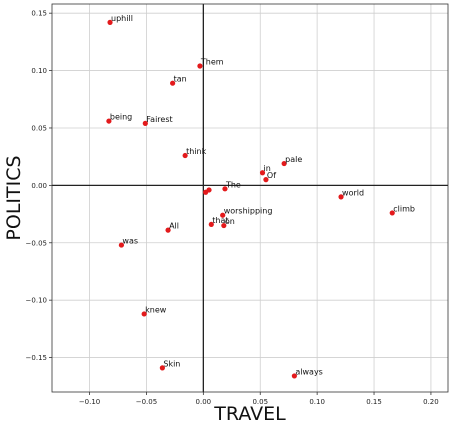 Image resolution: width=458 pixels, height=426 pixels. Describe the element at coordinates (146, 402) in the screenshot. I see `x-tick-label: −0.05` at that location.